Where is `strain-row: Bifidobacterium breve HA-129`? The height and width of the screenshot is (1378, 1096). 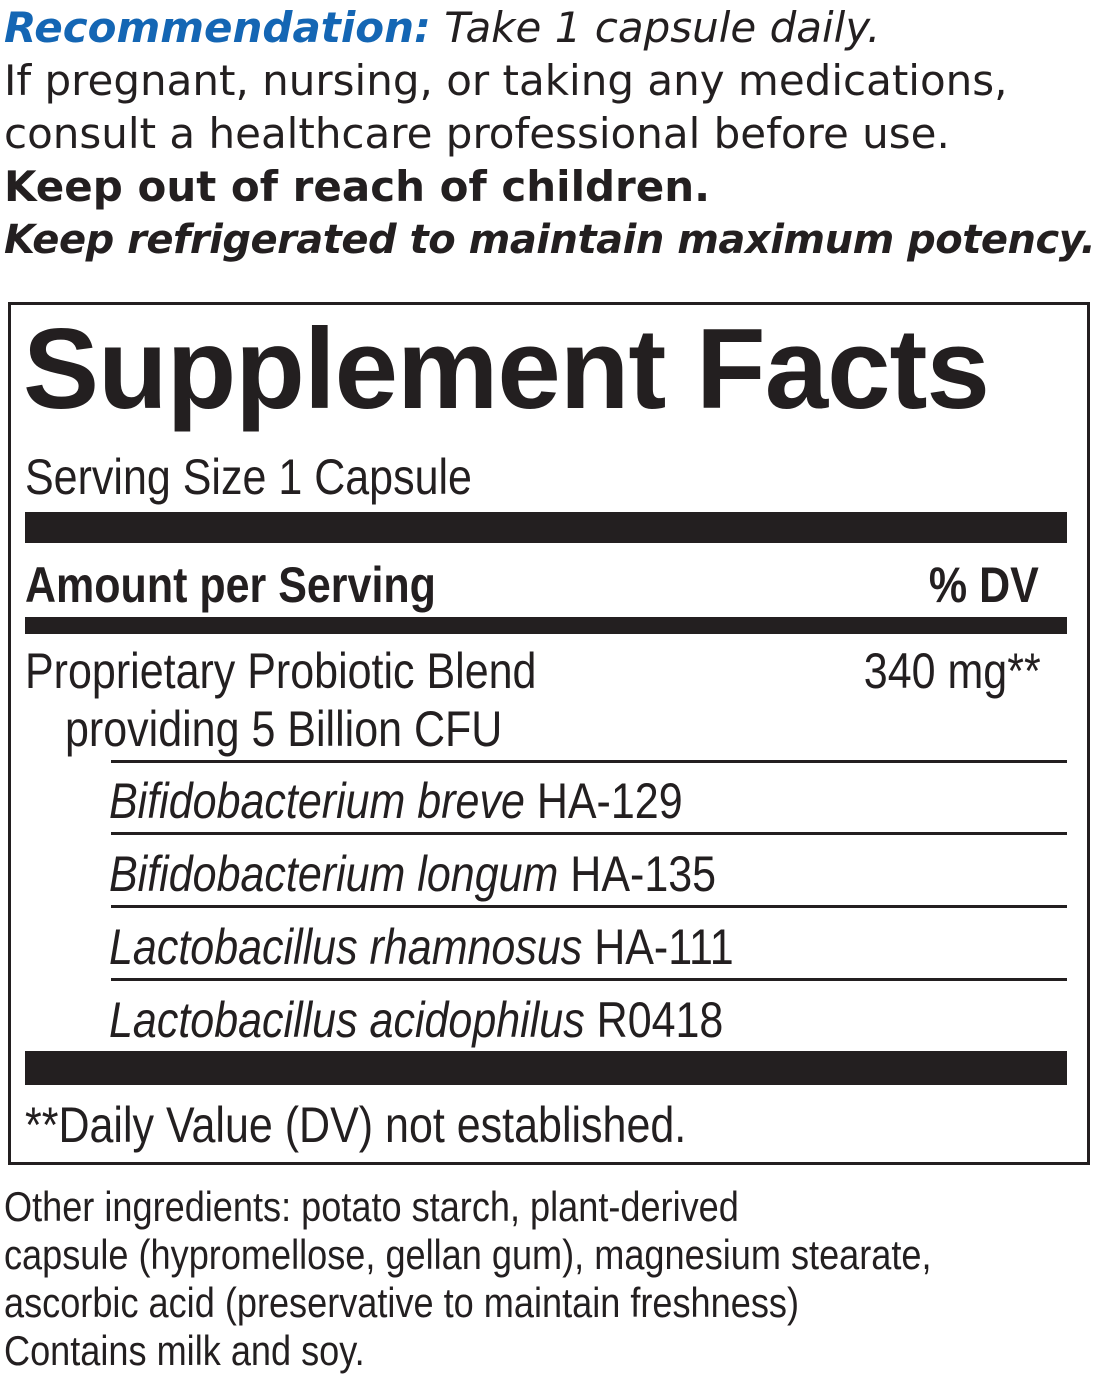 strain-row: Bifidobacterium breve HA-129 is located at coordinates (442, 801).